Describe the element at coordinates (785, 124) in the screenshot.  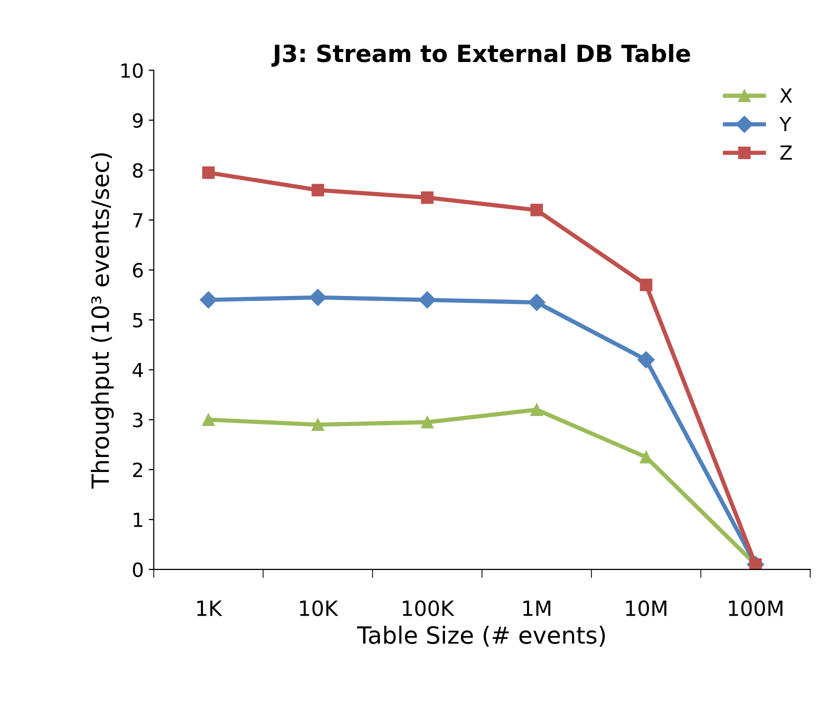
I see `legend-label: Y` at that location.